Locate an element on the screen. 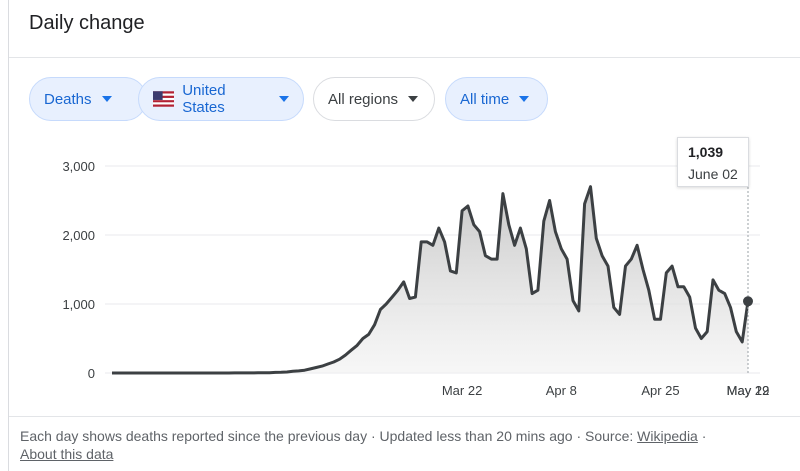 This screenshot has width=800, height=471. us-flag-icon is located at coordinates (164, 99).